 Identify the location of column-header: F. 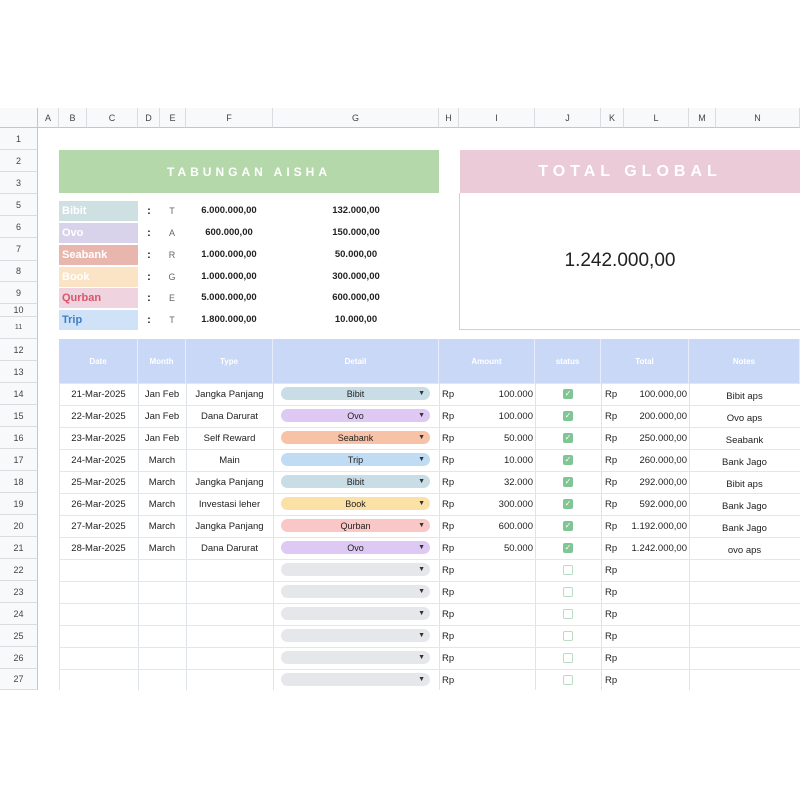
(229, 118).